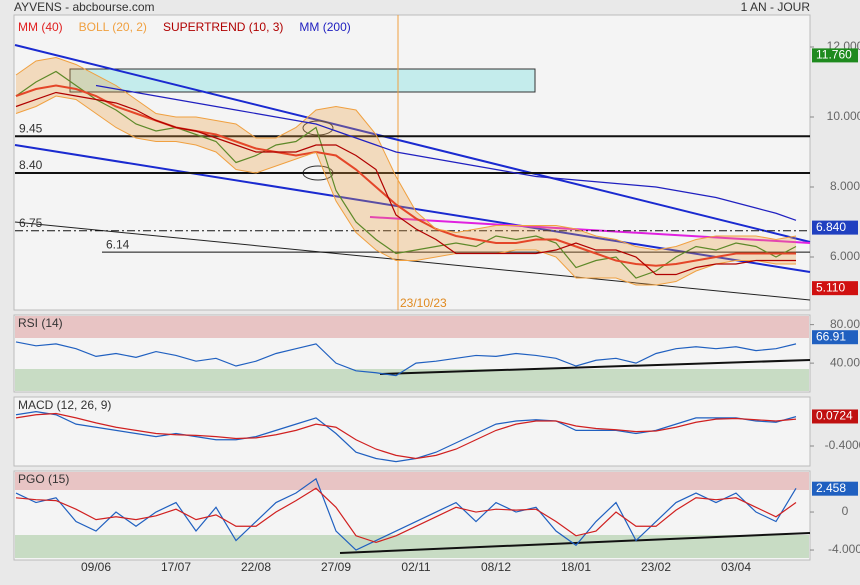  I want to click on x-tick-label: 08/12, so click(496, 567).